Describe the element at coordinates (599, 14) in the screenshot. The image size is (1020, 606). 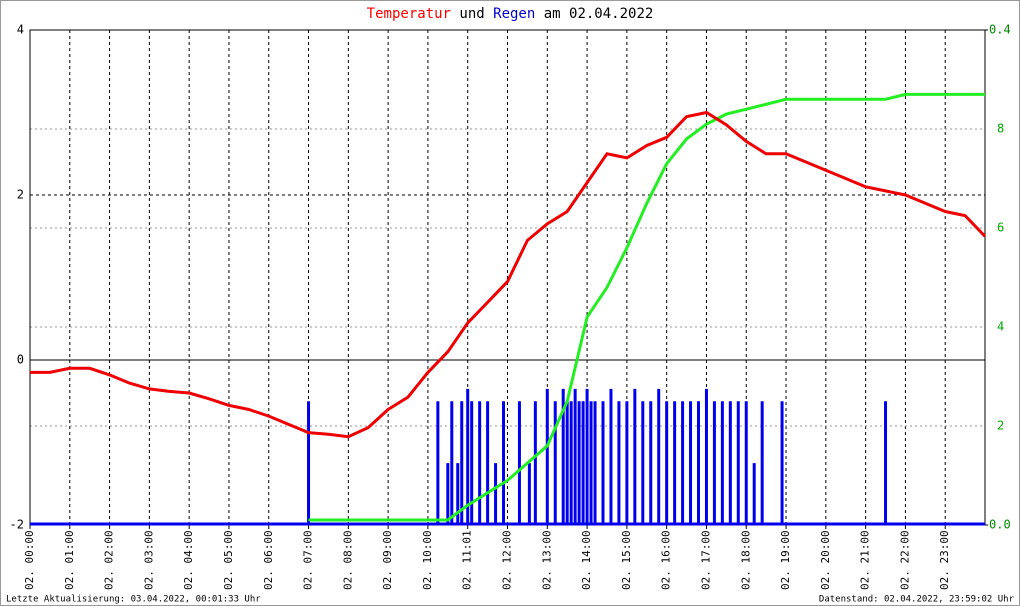
I see `title-part: am 02.04.2022` at that location.